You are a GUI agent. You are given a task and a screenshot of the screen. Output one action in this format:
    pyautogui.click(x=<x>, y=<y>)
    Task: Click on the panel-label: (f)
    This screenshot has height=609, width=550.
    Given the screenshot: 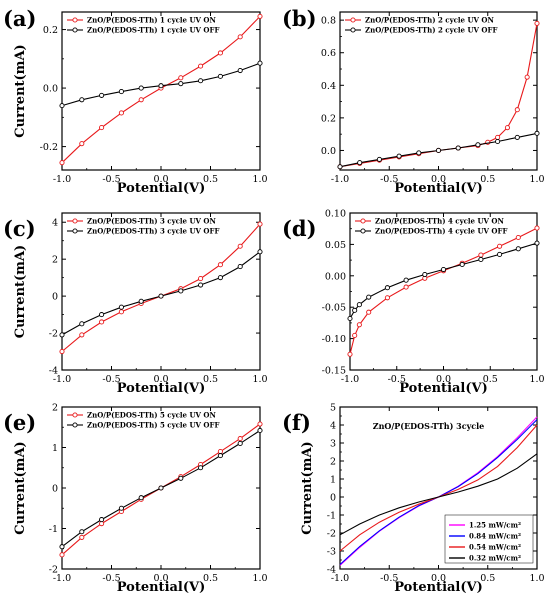 What is the action you would take?
    pyautogui.click(x=296, y=422)
    